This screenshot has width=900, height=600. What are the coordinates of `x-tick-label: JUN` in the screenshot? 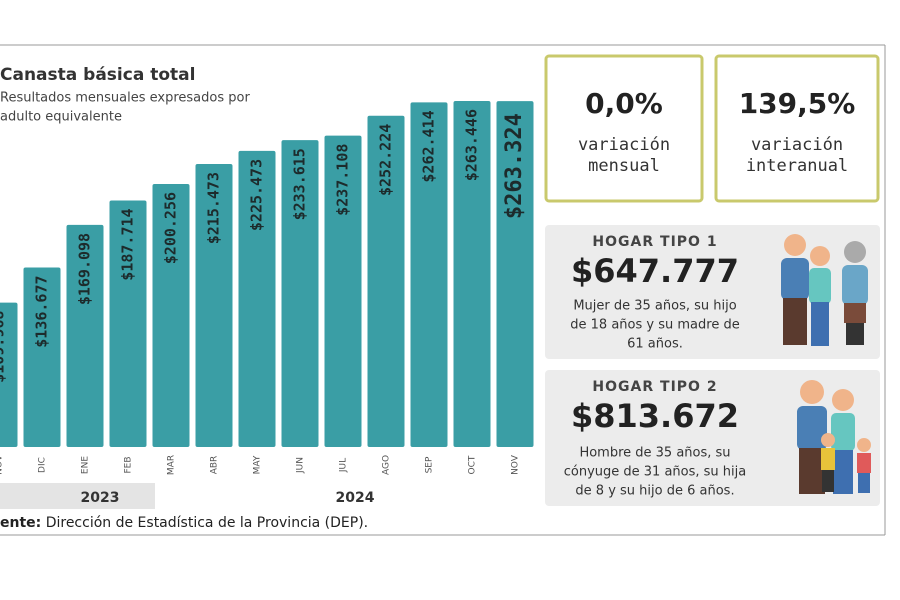 It's located at (301, 465).